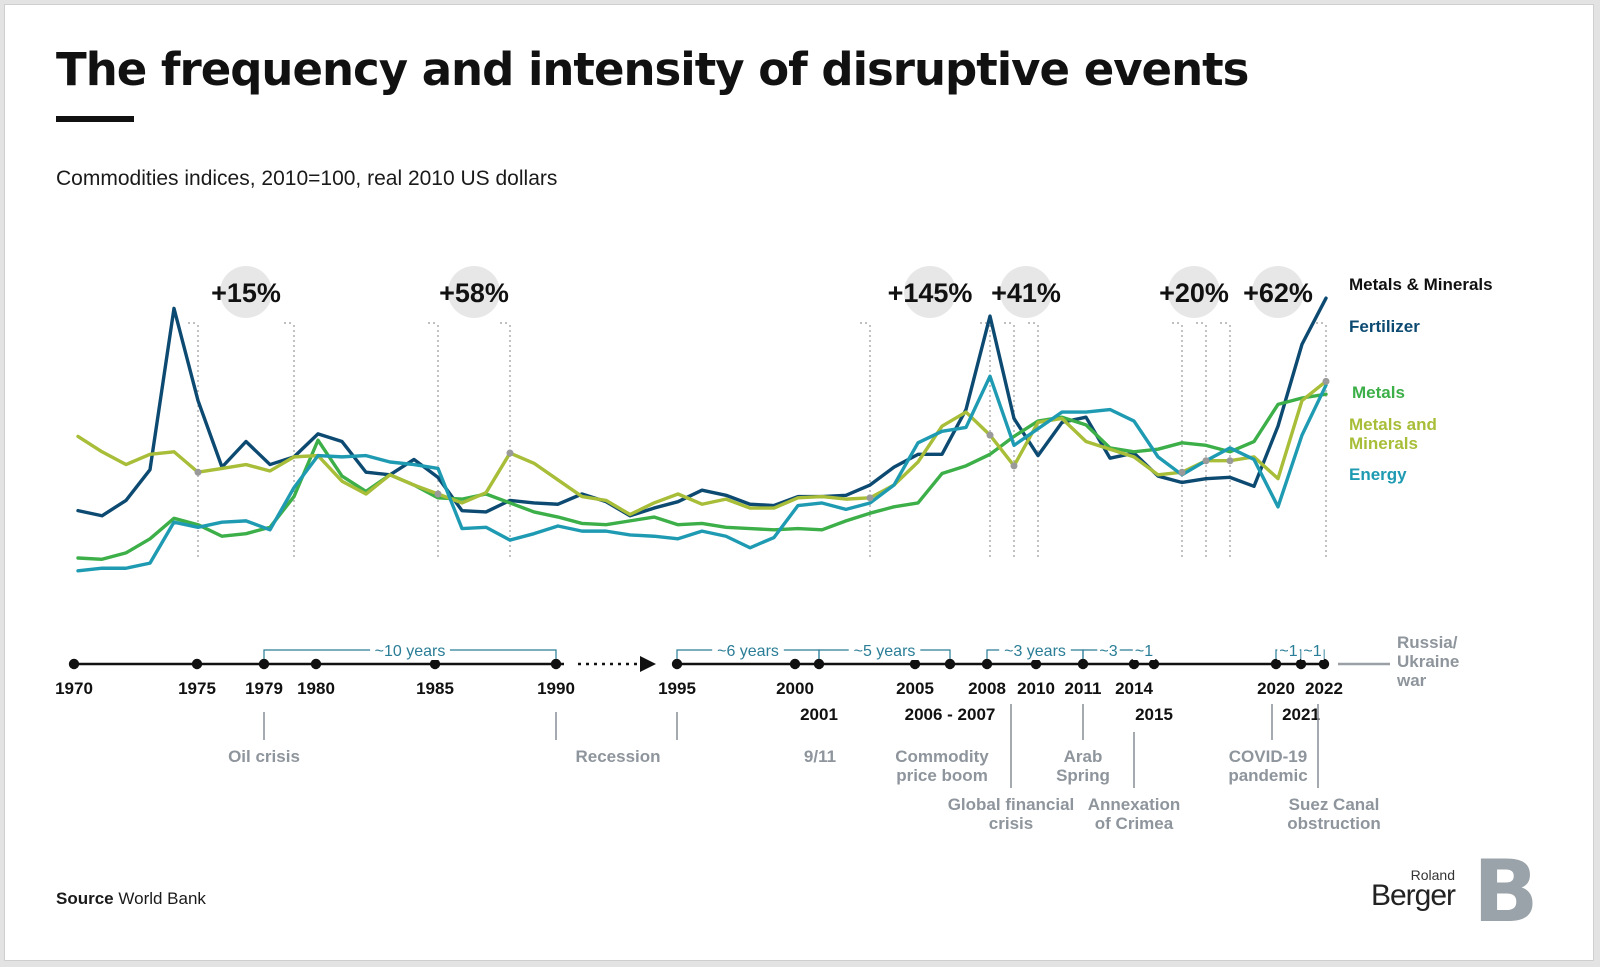 The image size is (1600, 967). I want to click on event-label: Russia/, so click(1427, 642).